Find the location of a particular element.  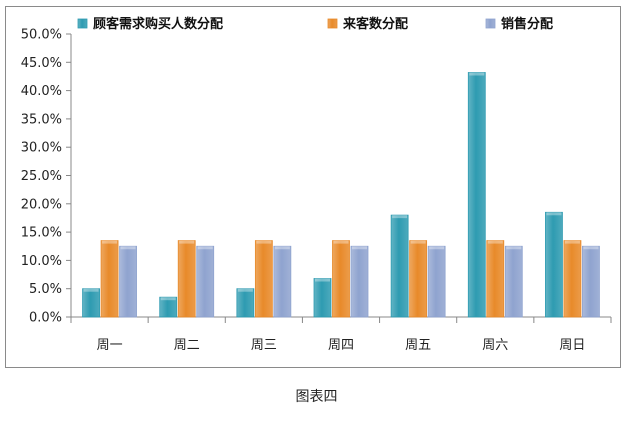

y-tick-label: 15.0% is located at coordinates (41, 233).